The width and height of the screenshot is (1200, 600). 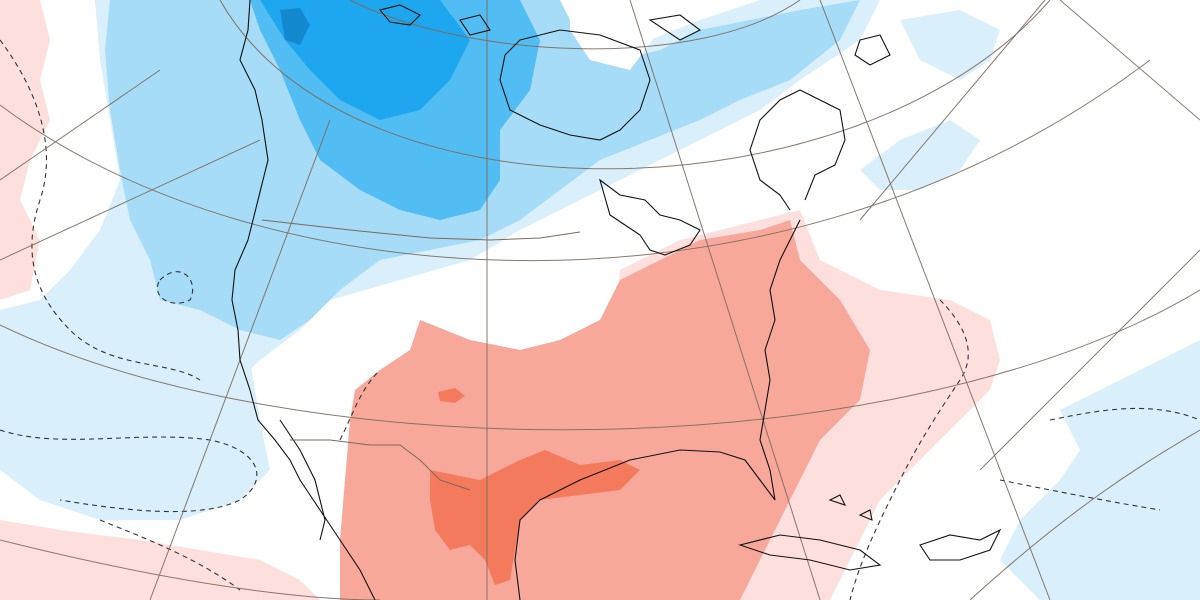 I want to click on pacific-cool-light-south, so click(x=135, y=425).